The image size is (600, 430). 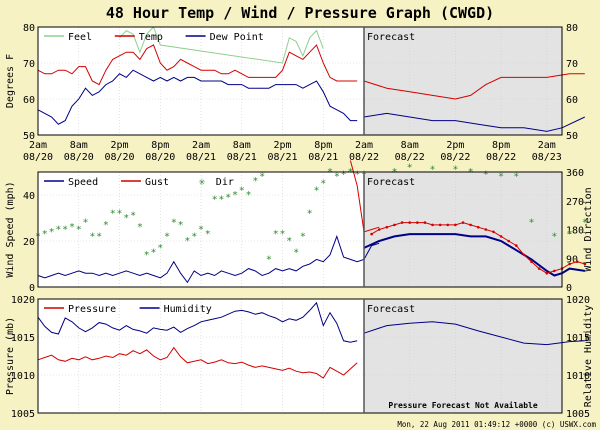 What do you see at coordinates (80, 37) in the screenshot?
I see `legend-label: Feel` at bounding box center [80, 37].